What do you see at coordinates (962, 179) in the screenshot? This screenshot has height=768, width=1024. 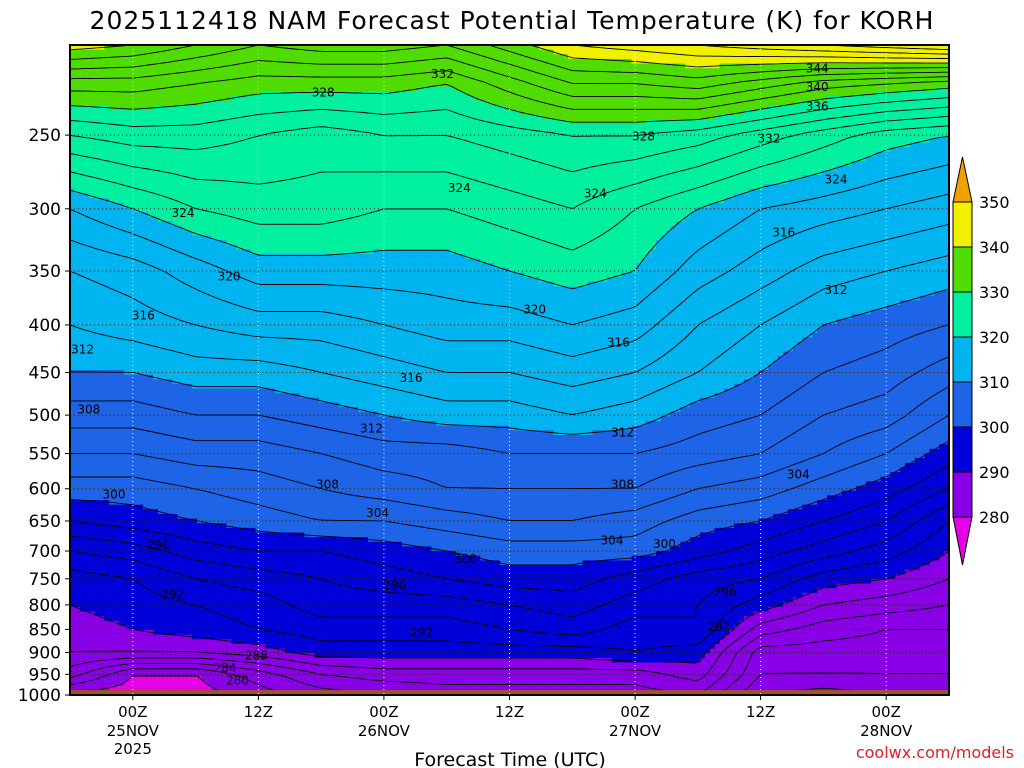 I see `colorbar-upper-extension` at bounding box center [962, 179].